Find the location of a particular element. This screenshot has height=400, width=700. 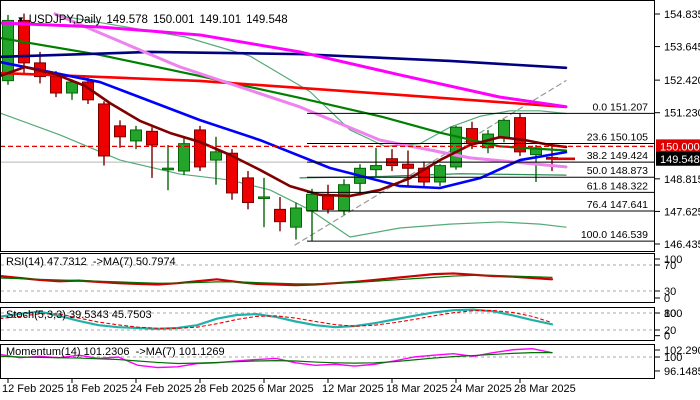

fib-level-label: 38.2 149.424 is located at coordinates (617, 156).